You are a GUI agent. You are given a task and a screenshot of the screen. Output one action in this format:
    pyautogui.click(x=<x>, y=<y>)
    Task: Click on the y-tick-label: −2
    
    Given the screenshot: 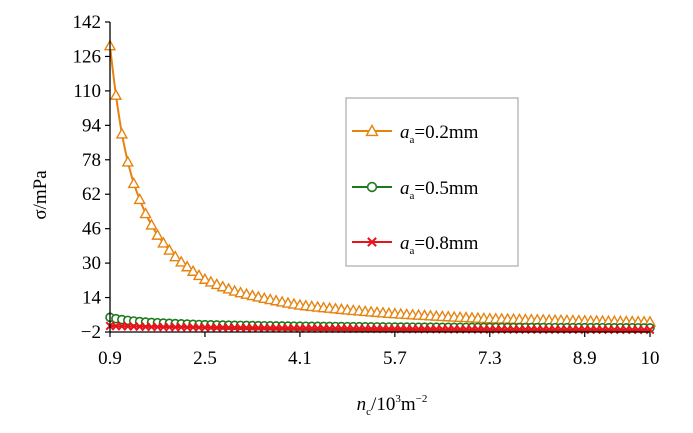 What is the action you would take?
    pyautogui.click(x=91, y=332)
    